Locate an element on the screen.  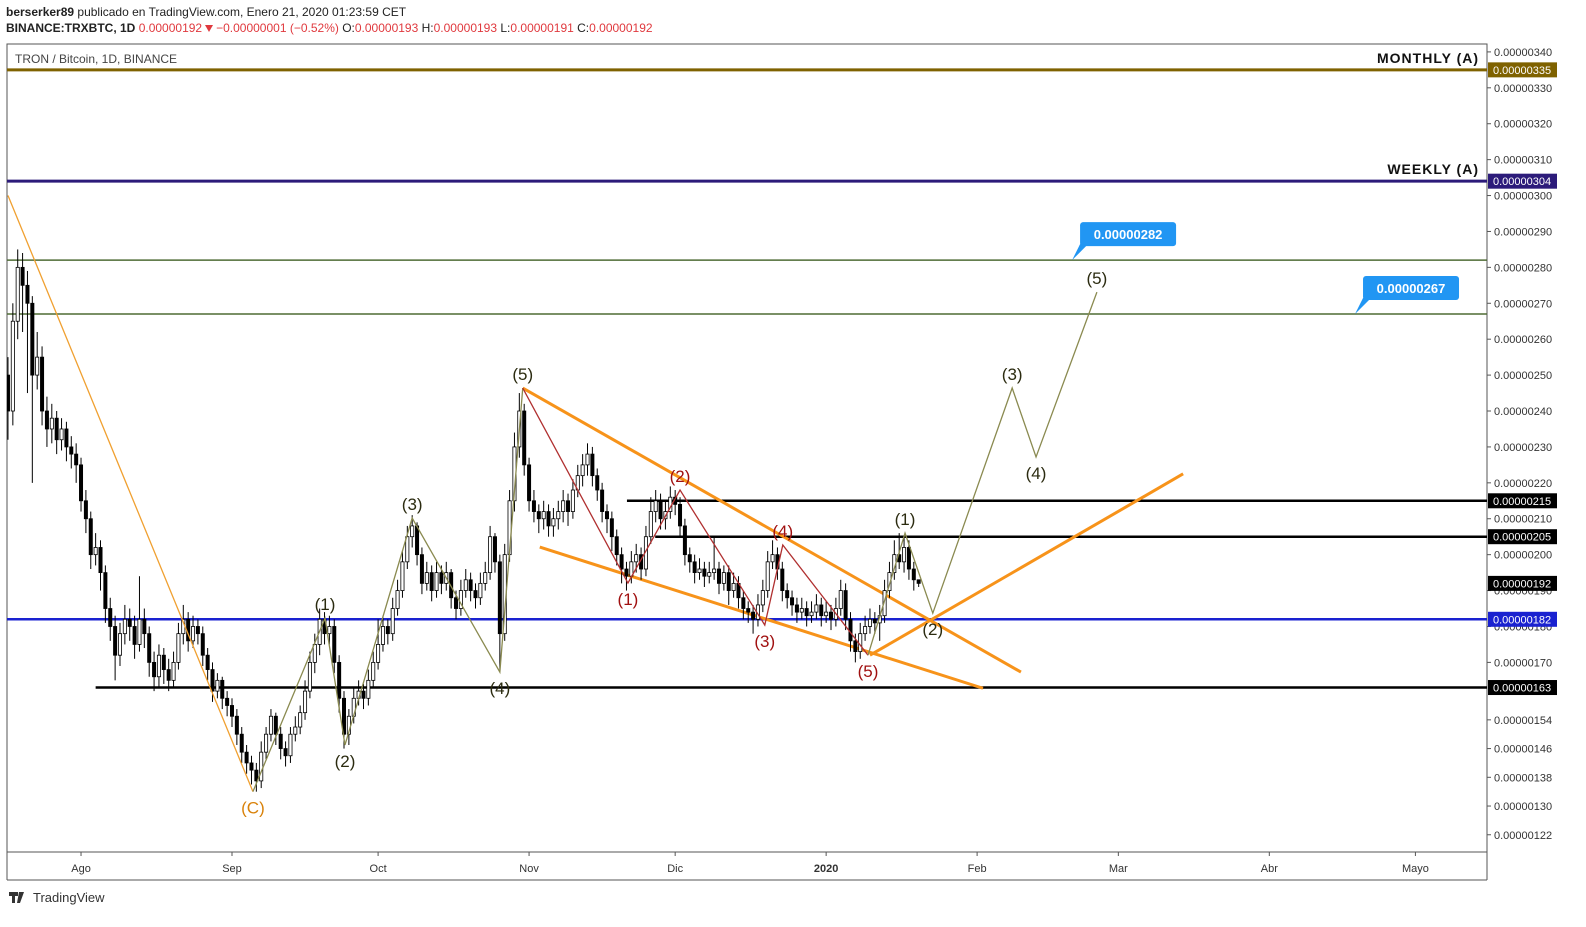
x-tick-label: Ago is located at coordinates (81, 869).